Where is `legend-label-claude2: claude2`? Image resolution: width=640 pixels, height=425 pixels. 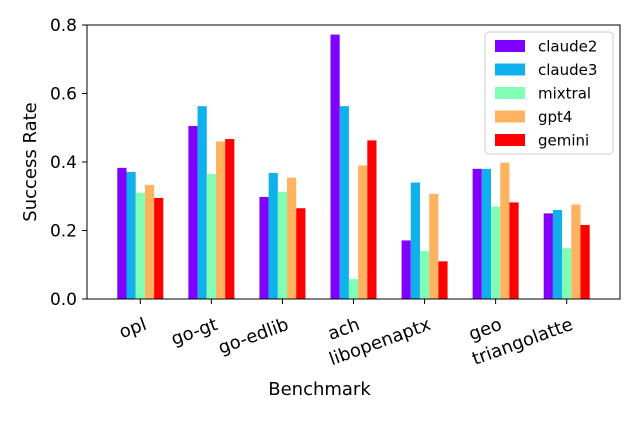
legend-label-claude2: claude2 is located at coordinates (567, 47).